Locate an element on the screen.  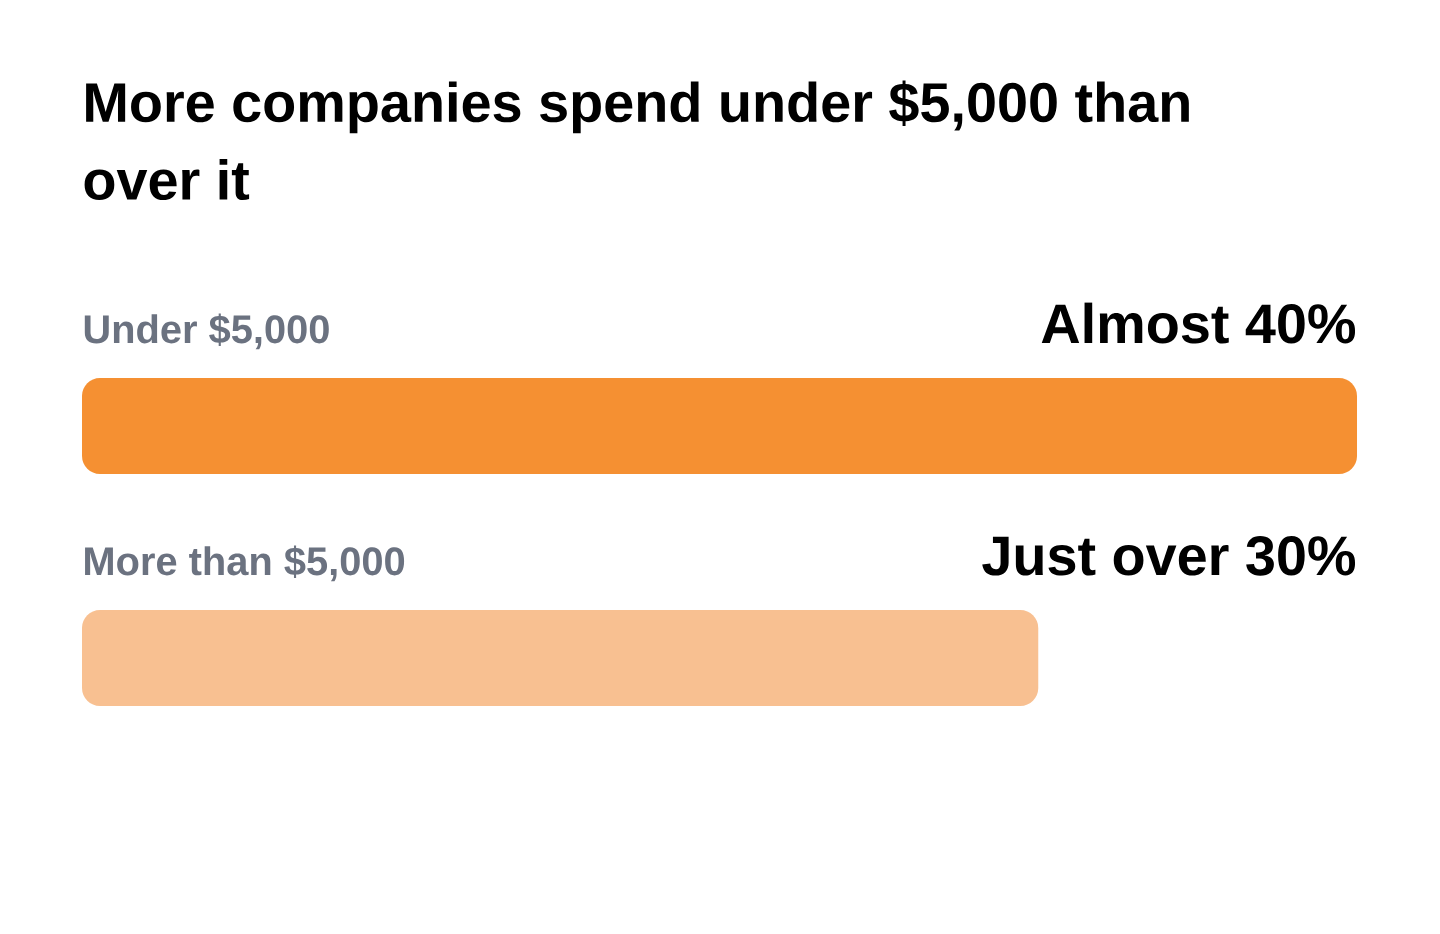
y-tick-label: More than $5,000 is located at coordinates (245, 563).